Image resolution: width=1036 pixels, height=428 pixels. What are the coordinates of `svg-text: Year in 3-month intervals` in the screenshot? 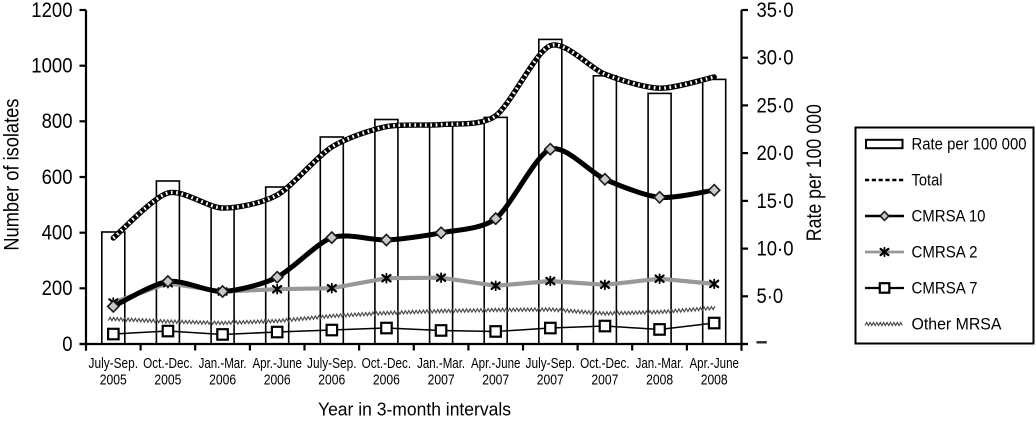 It's located at (414, 408).